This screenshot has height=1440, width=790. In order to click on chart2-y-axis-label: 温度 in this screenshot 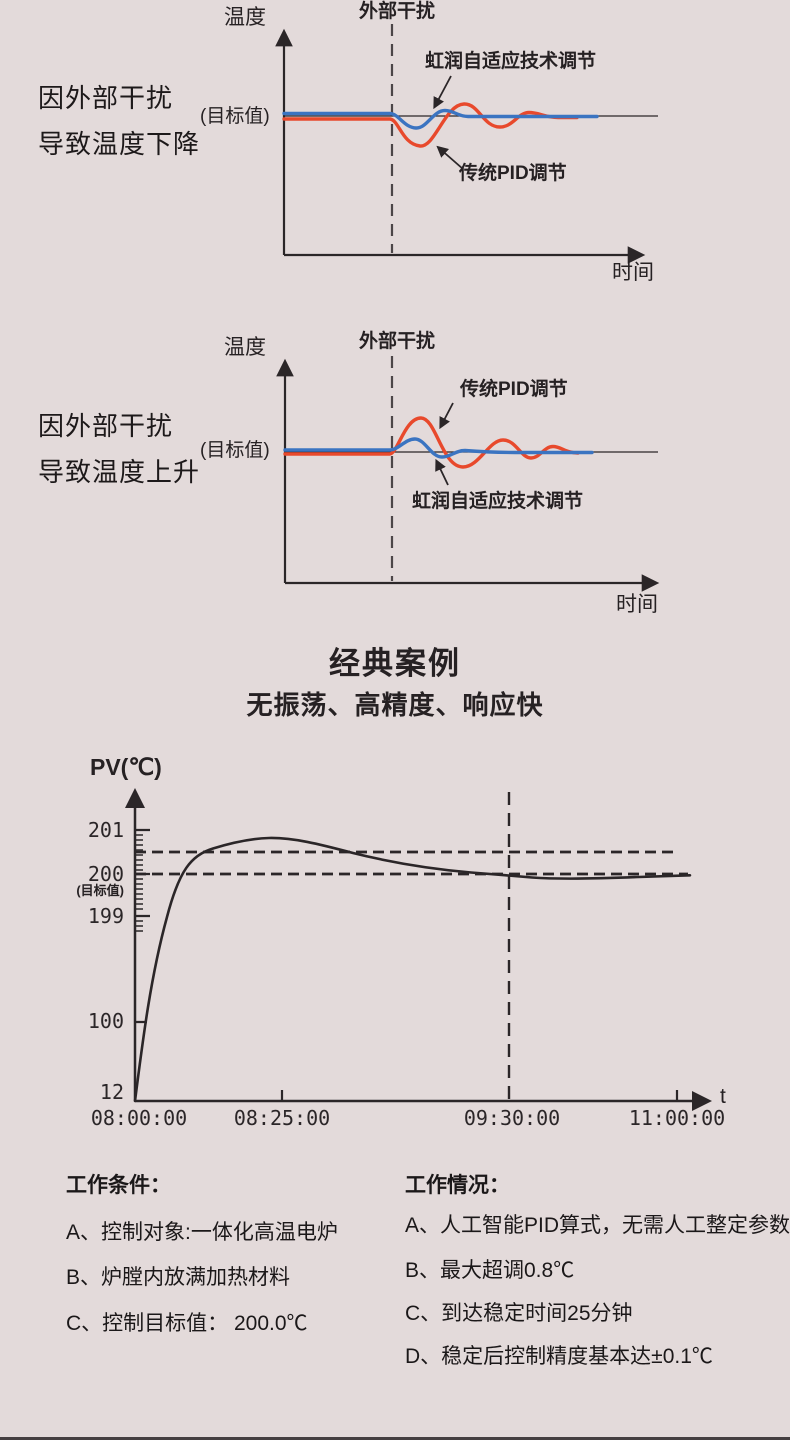, I will do `click(245, 347)`.